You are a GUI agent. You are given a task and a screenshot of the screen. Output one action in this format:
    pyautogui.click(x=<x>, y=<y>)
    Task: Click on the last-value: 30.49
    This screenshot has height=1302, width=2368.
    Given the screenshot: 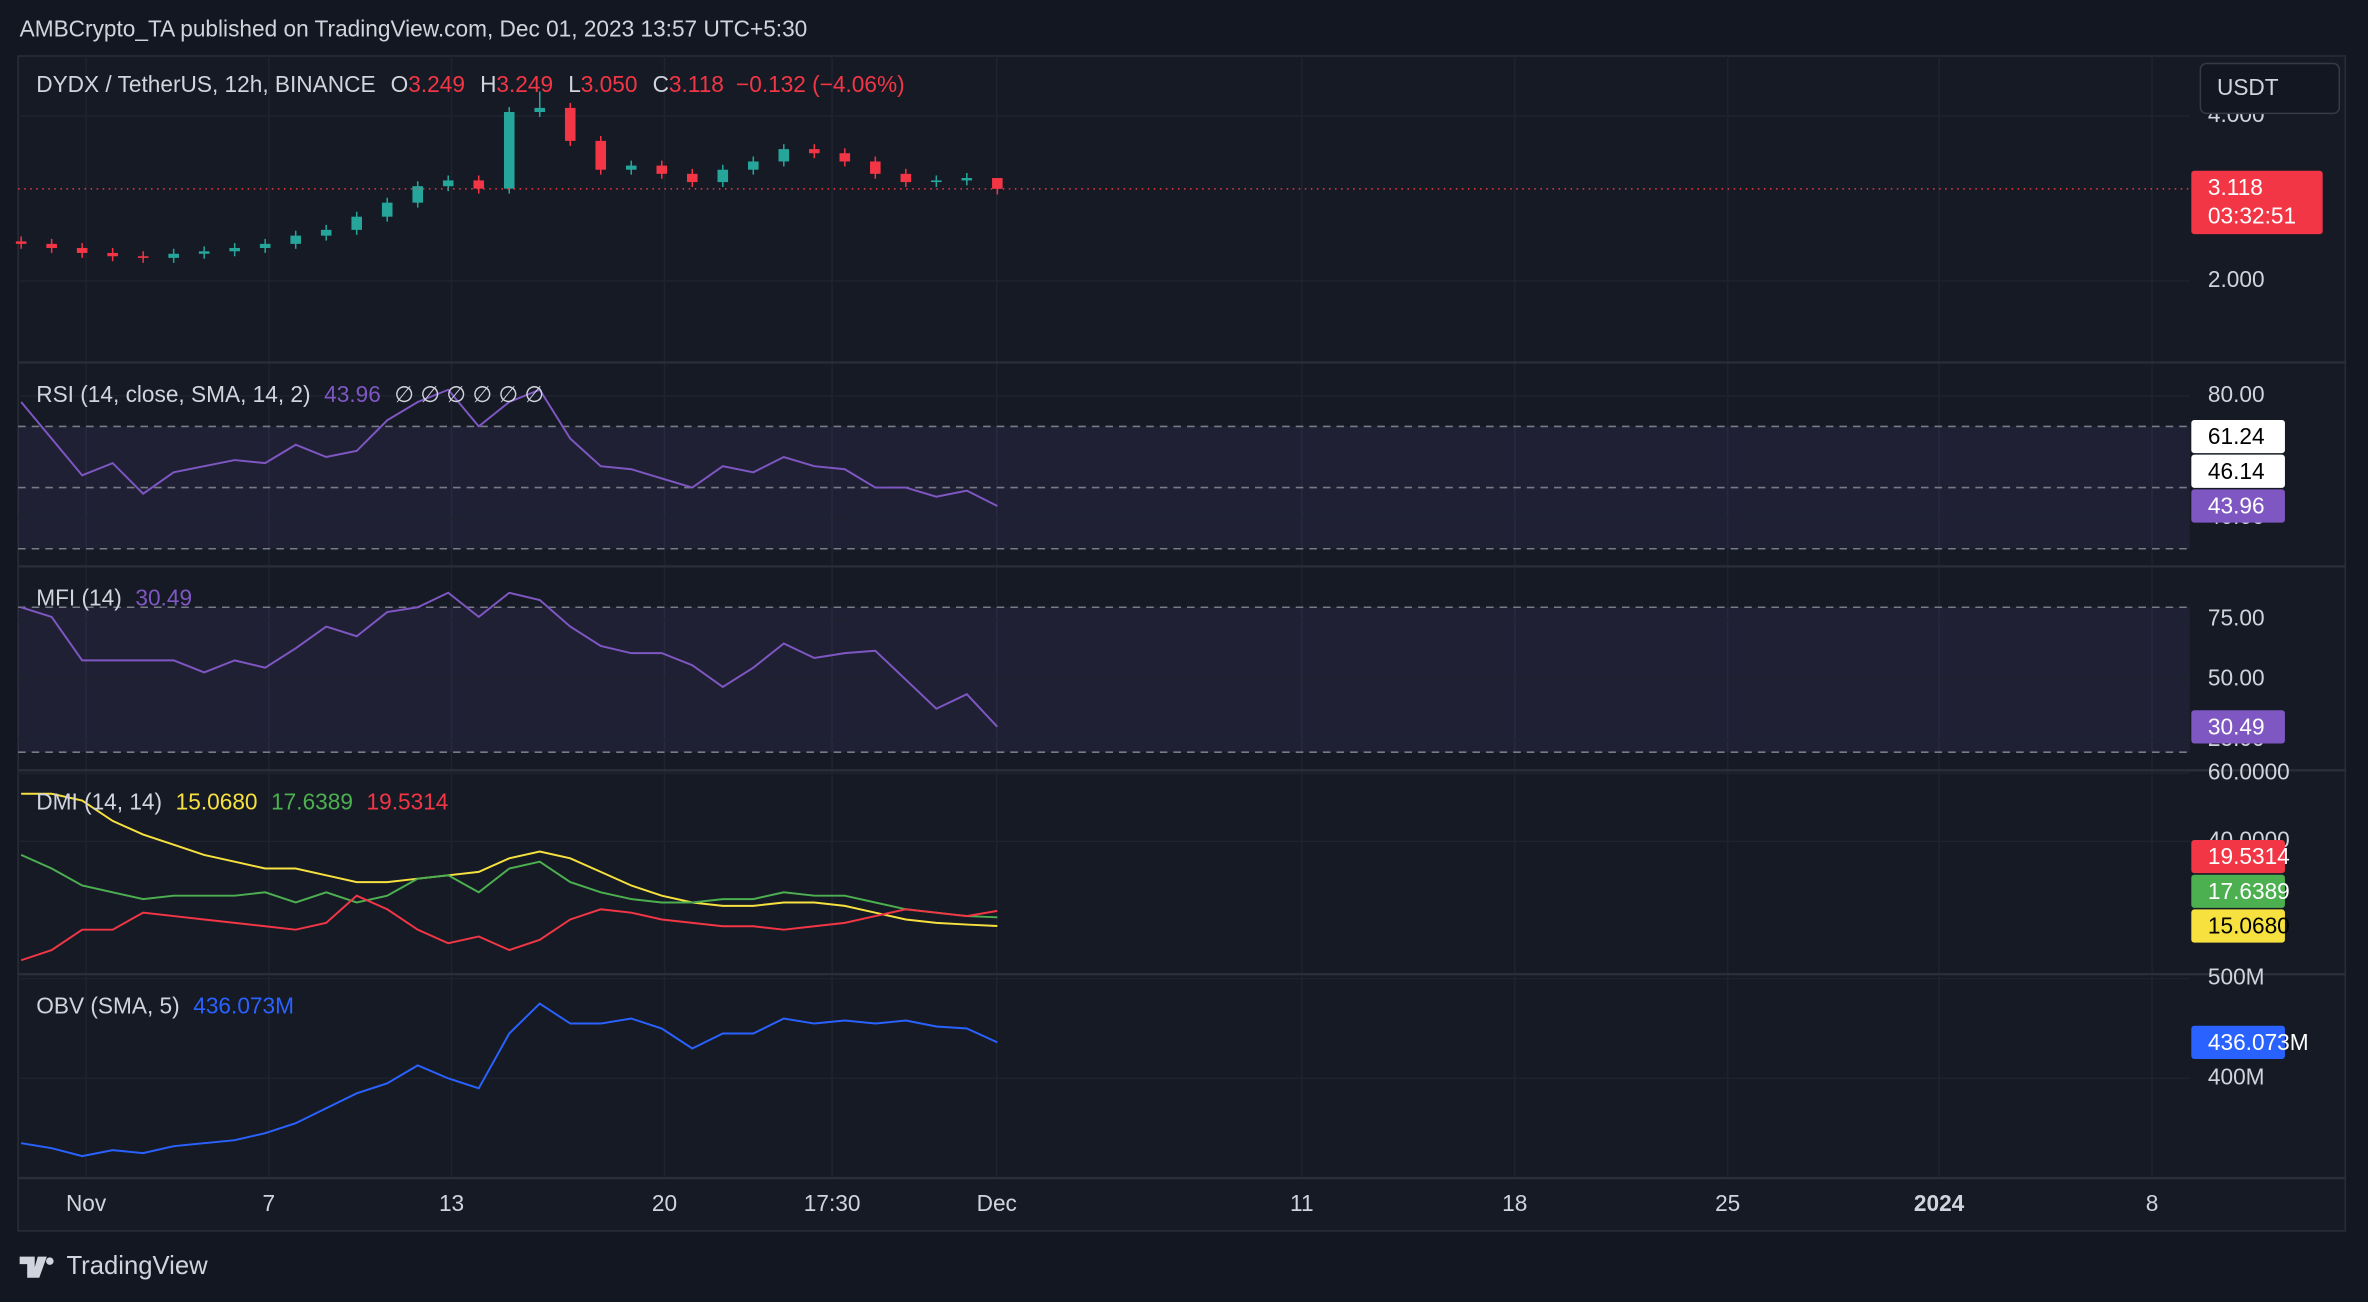 What is the action you would take?
    pyautogui.click(x=2236, y=726)
    